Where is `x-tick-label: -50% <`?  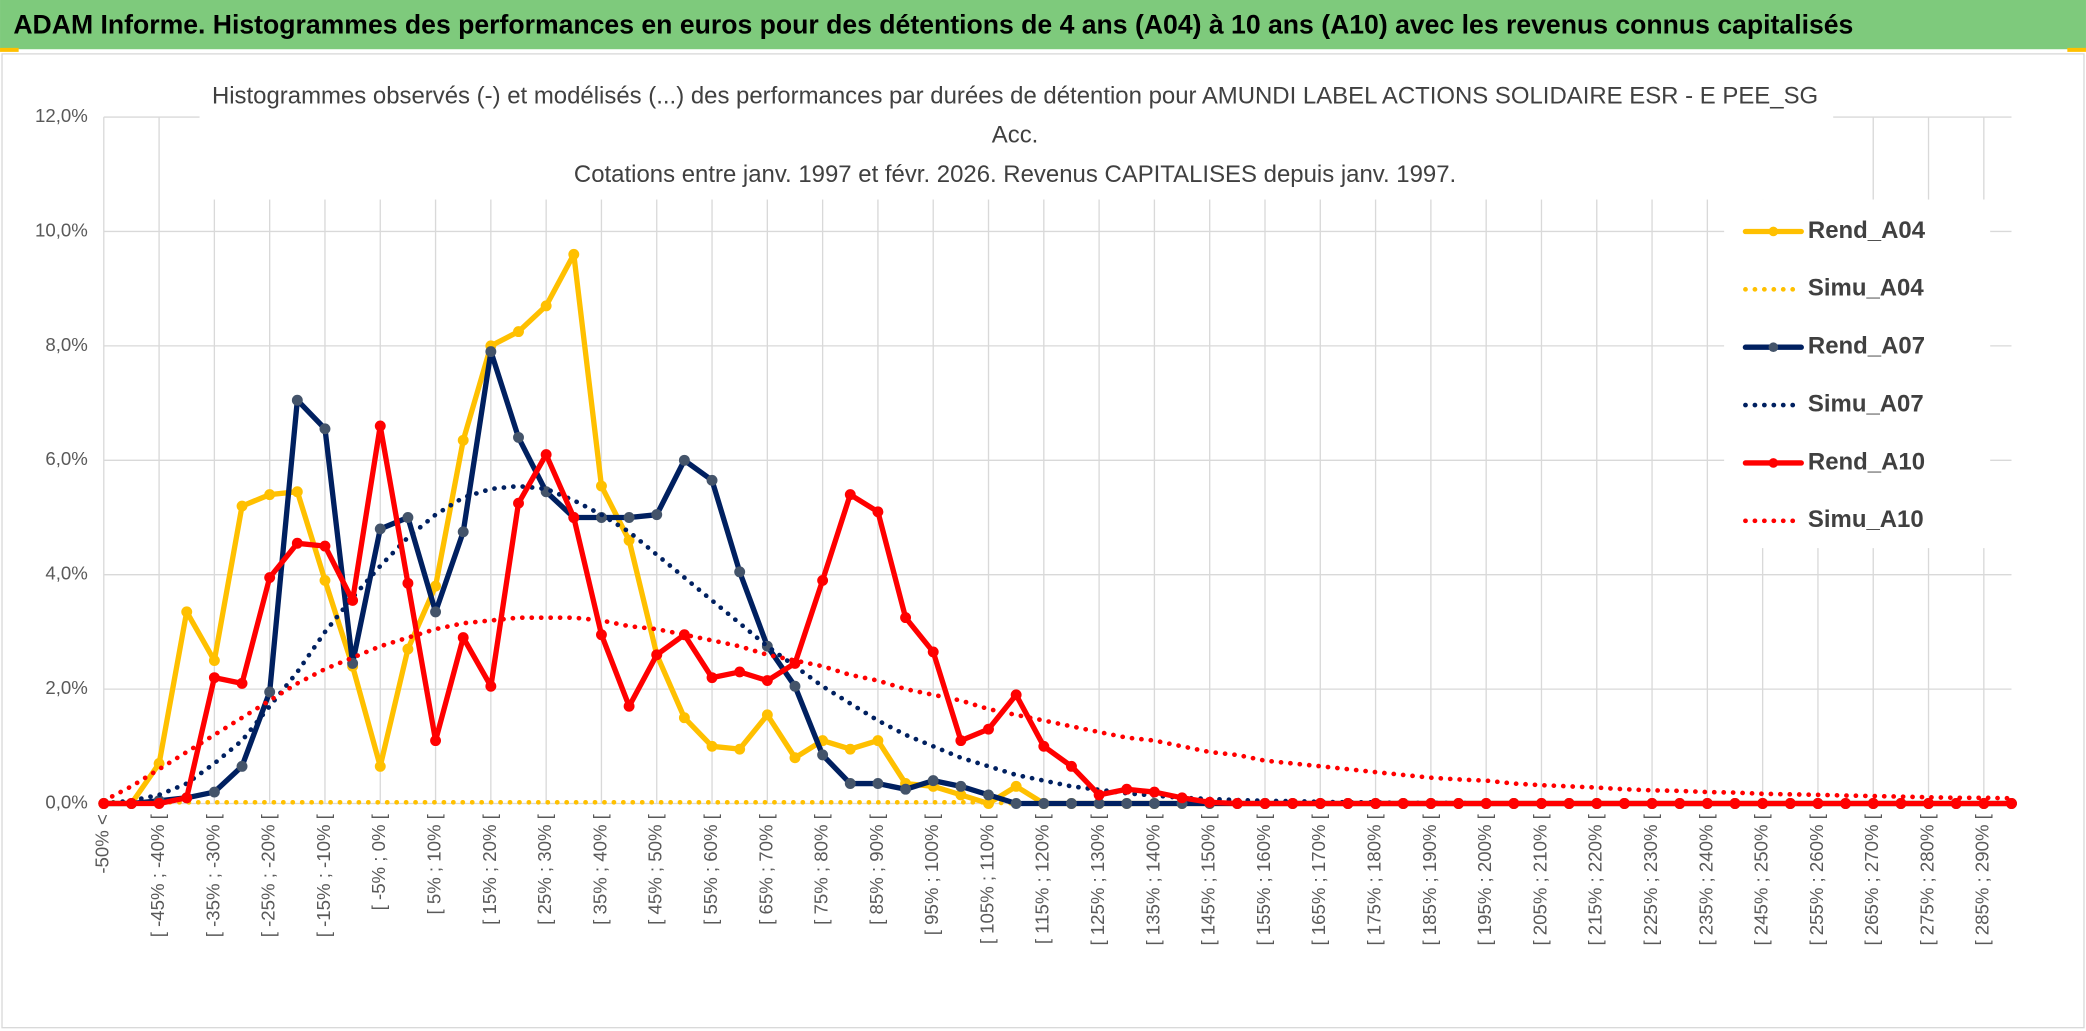
x-tick-label: -50% < is located at coordinates (102, 843).